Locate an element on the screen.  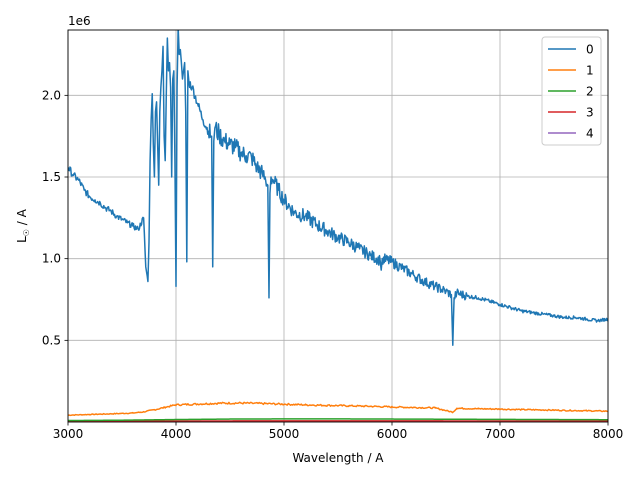
x-tick-label: 4000 is located at coordinates (176, 434).